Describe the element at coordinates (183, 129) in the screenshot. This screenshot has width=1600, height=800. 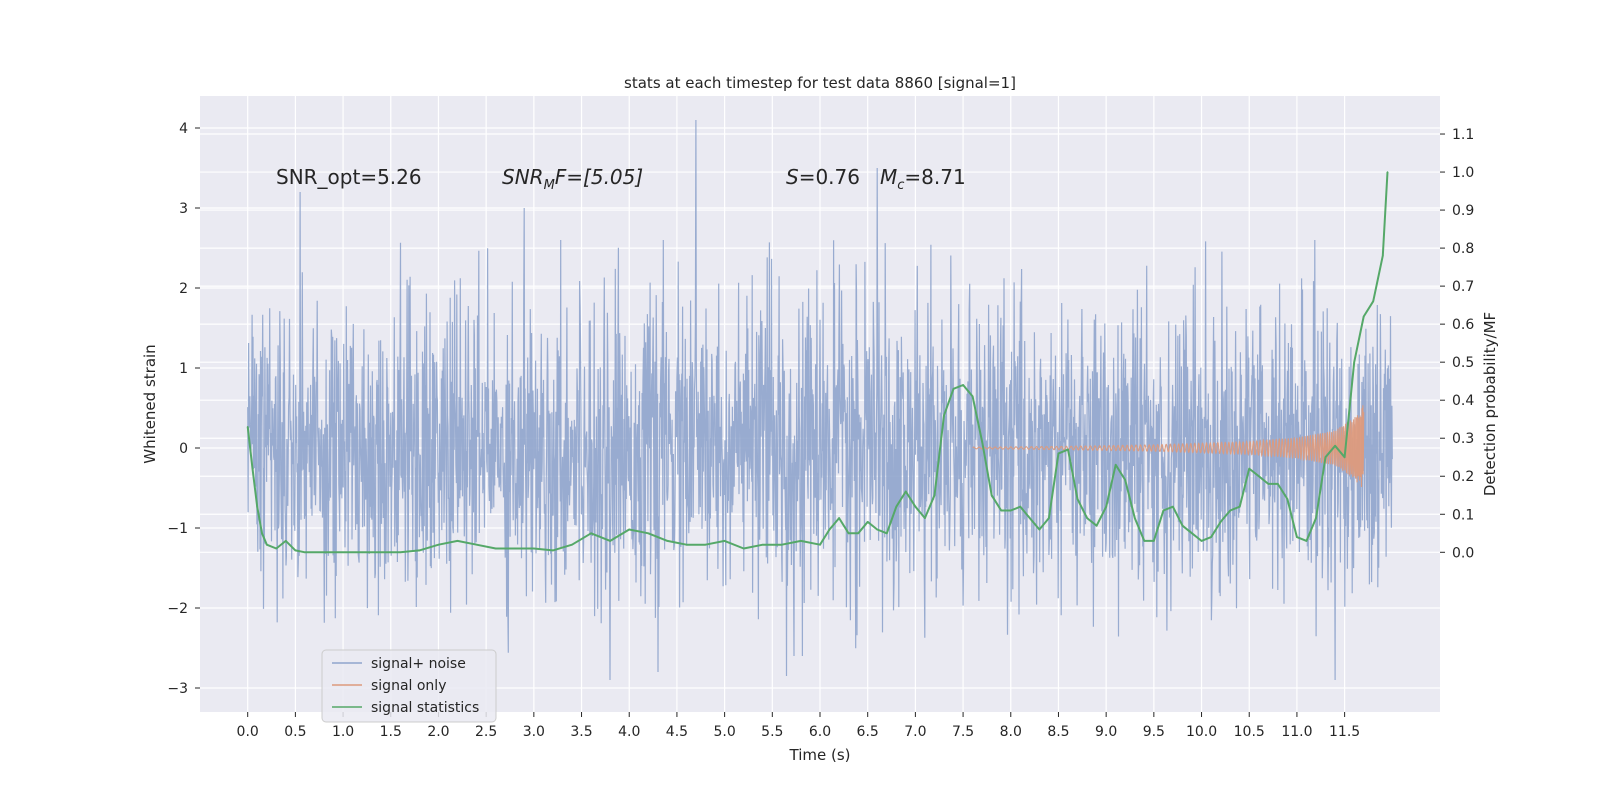
I see `y-left-tick-label: 4` at that location.